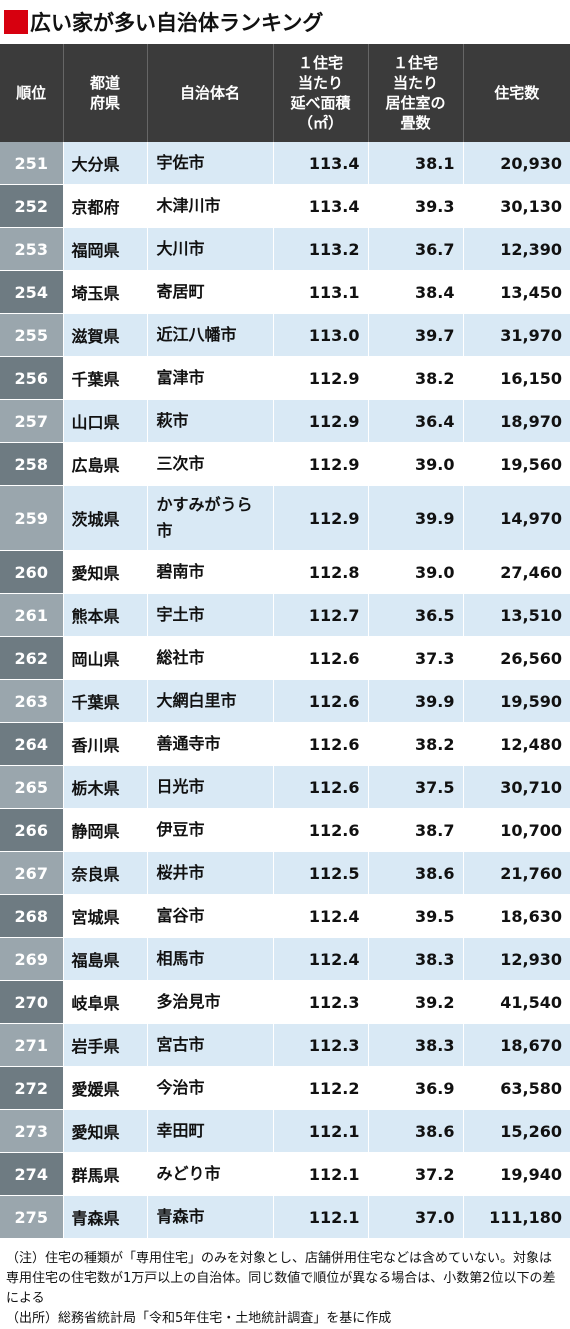  What do you see at coordinates (104, 464) in the screenshot?
I see `prefecture-cell: 広島県` at bounding box center [104, 464].